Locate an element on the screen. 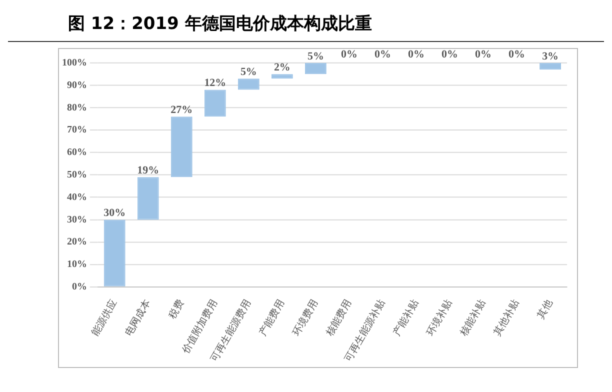 Image resolution: width=612 pixels, height=392 pixels. y-tick-label: 20% is located at coordinates (76, 242).